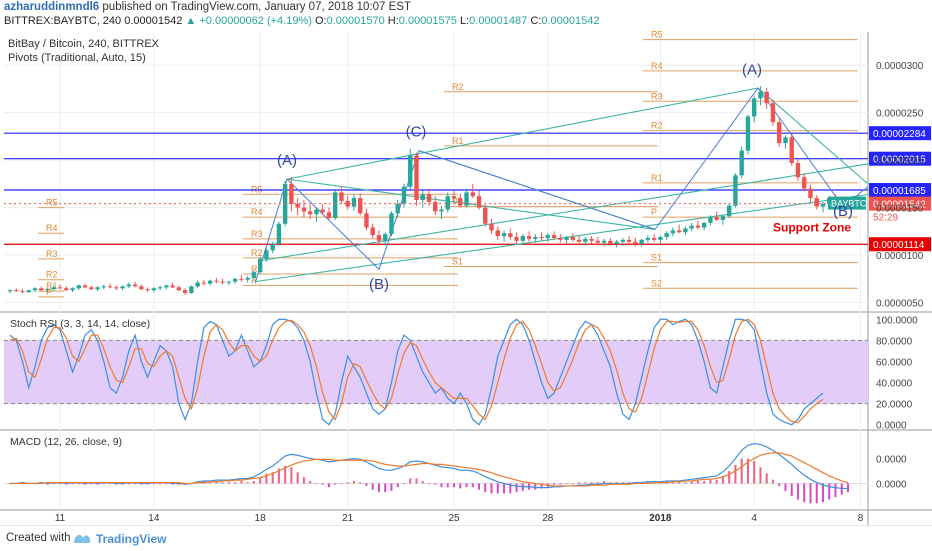 The height and width of the screenshot is (551, 932). What do you see at coordinates (52, 203) in the screenshot?
I see `pivot-level-label: R5` at bounding box center [52, 203].